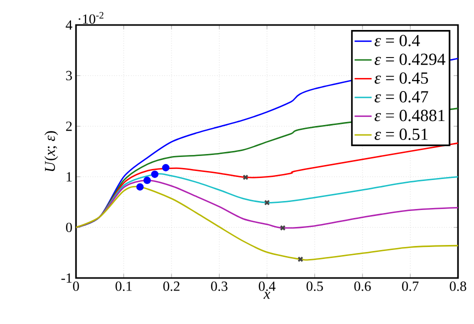 The image size is (474, 324). Describe the element at coordinates (51, 151) in the screenshot. I see `y-axis-title: U(x; ε)` at that location.